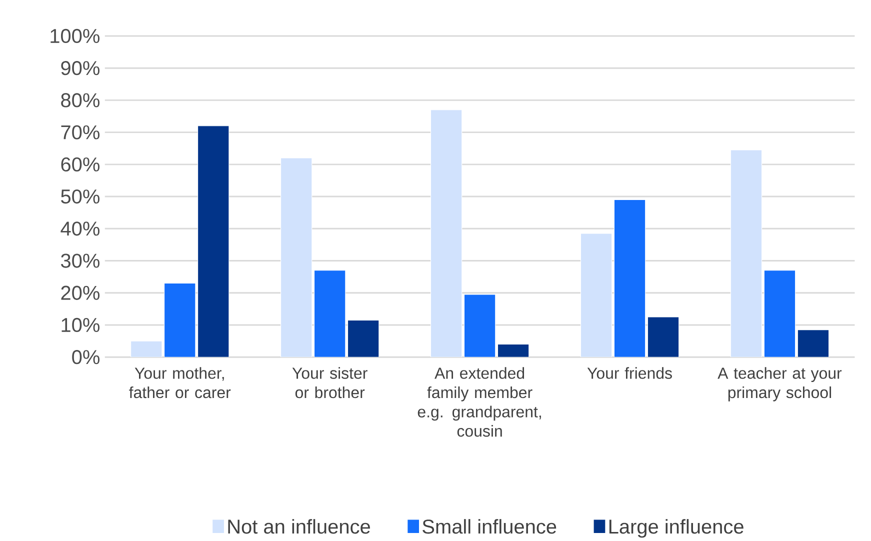 The width and height of the screenshot is (871, 541). I want to click on y-tick-label: 40%, so click(80, 229).